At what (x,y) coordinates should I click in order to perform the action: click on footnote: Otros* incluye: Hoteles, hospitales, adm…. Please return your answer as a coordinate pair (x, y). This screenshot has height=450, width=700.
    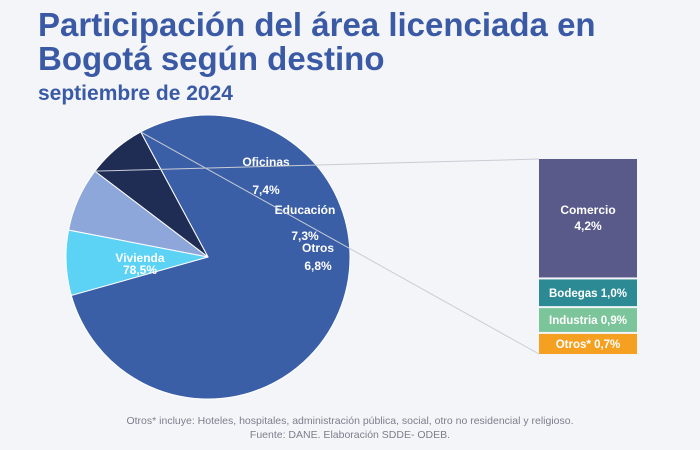
    Looking at the image, I should click on (350, 421).